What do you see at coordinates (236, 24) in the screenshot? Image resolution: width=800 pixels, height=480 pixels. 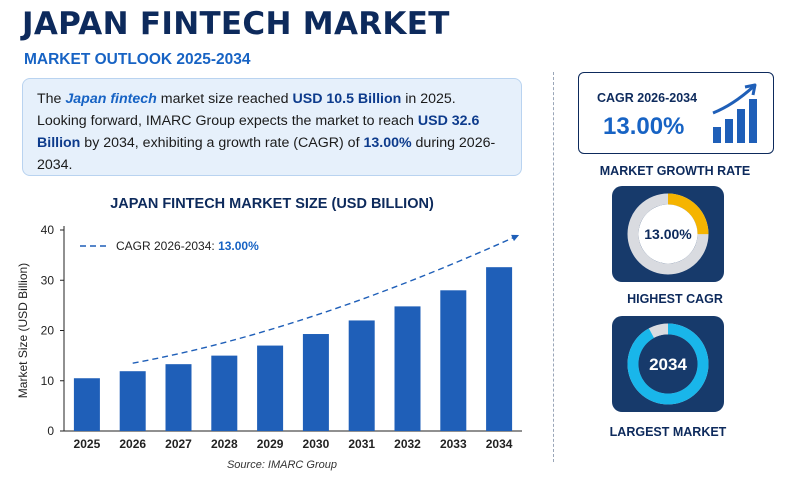 I see `page-title: JAPAN FINTECH MARKET` at bounding box center [236, 24].